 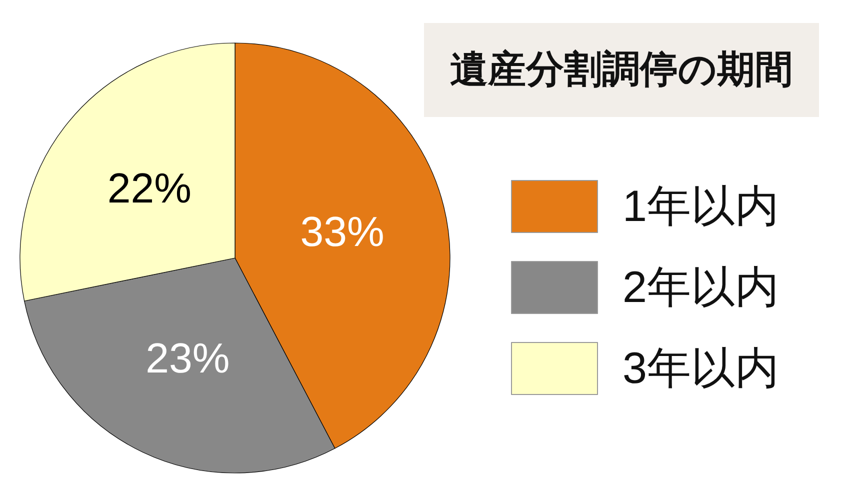 I want to click on legend-label: 1年以内, so click(x=700, y=206).